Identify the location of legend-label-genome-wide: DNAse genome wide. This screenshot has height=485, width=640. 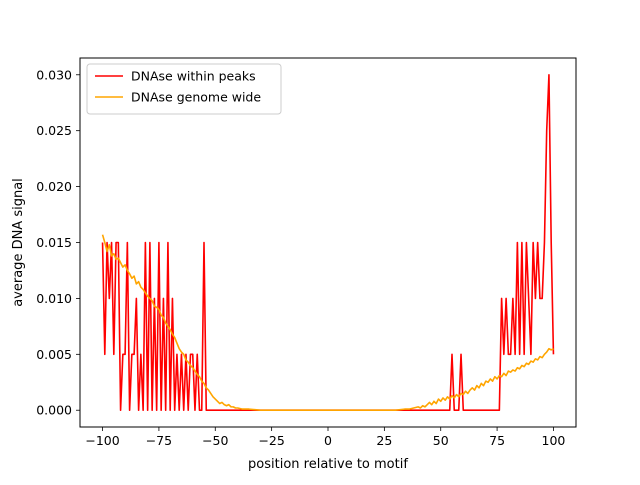
(196, 97).